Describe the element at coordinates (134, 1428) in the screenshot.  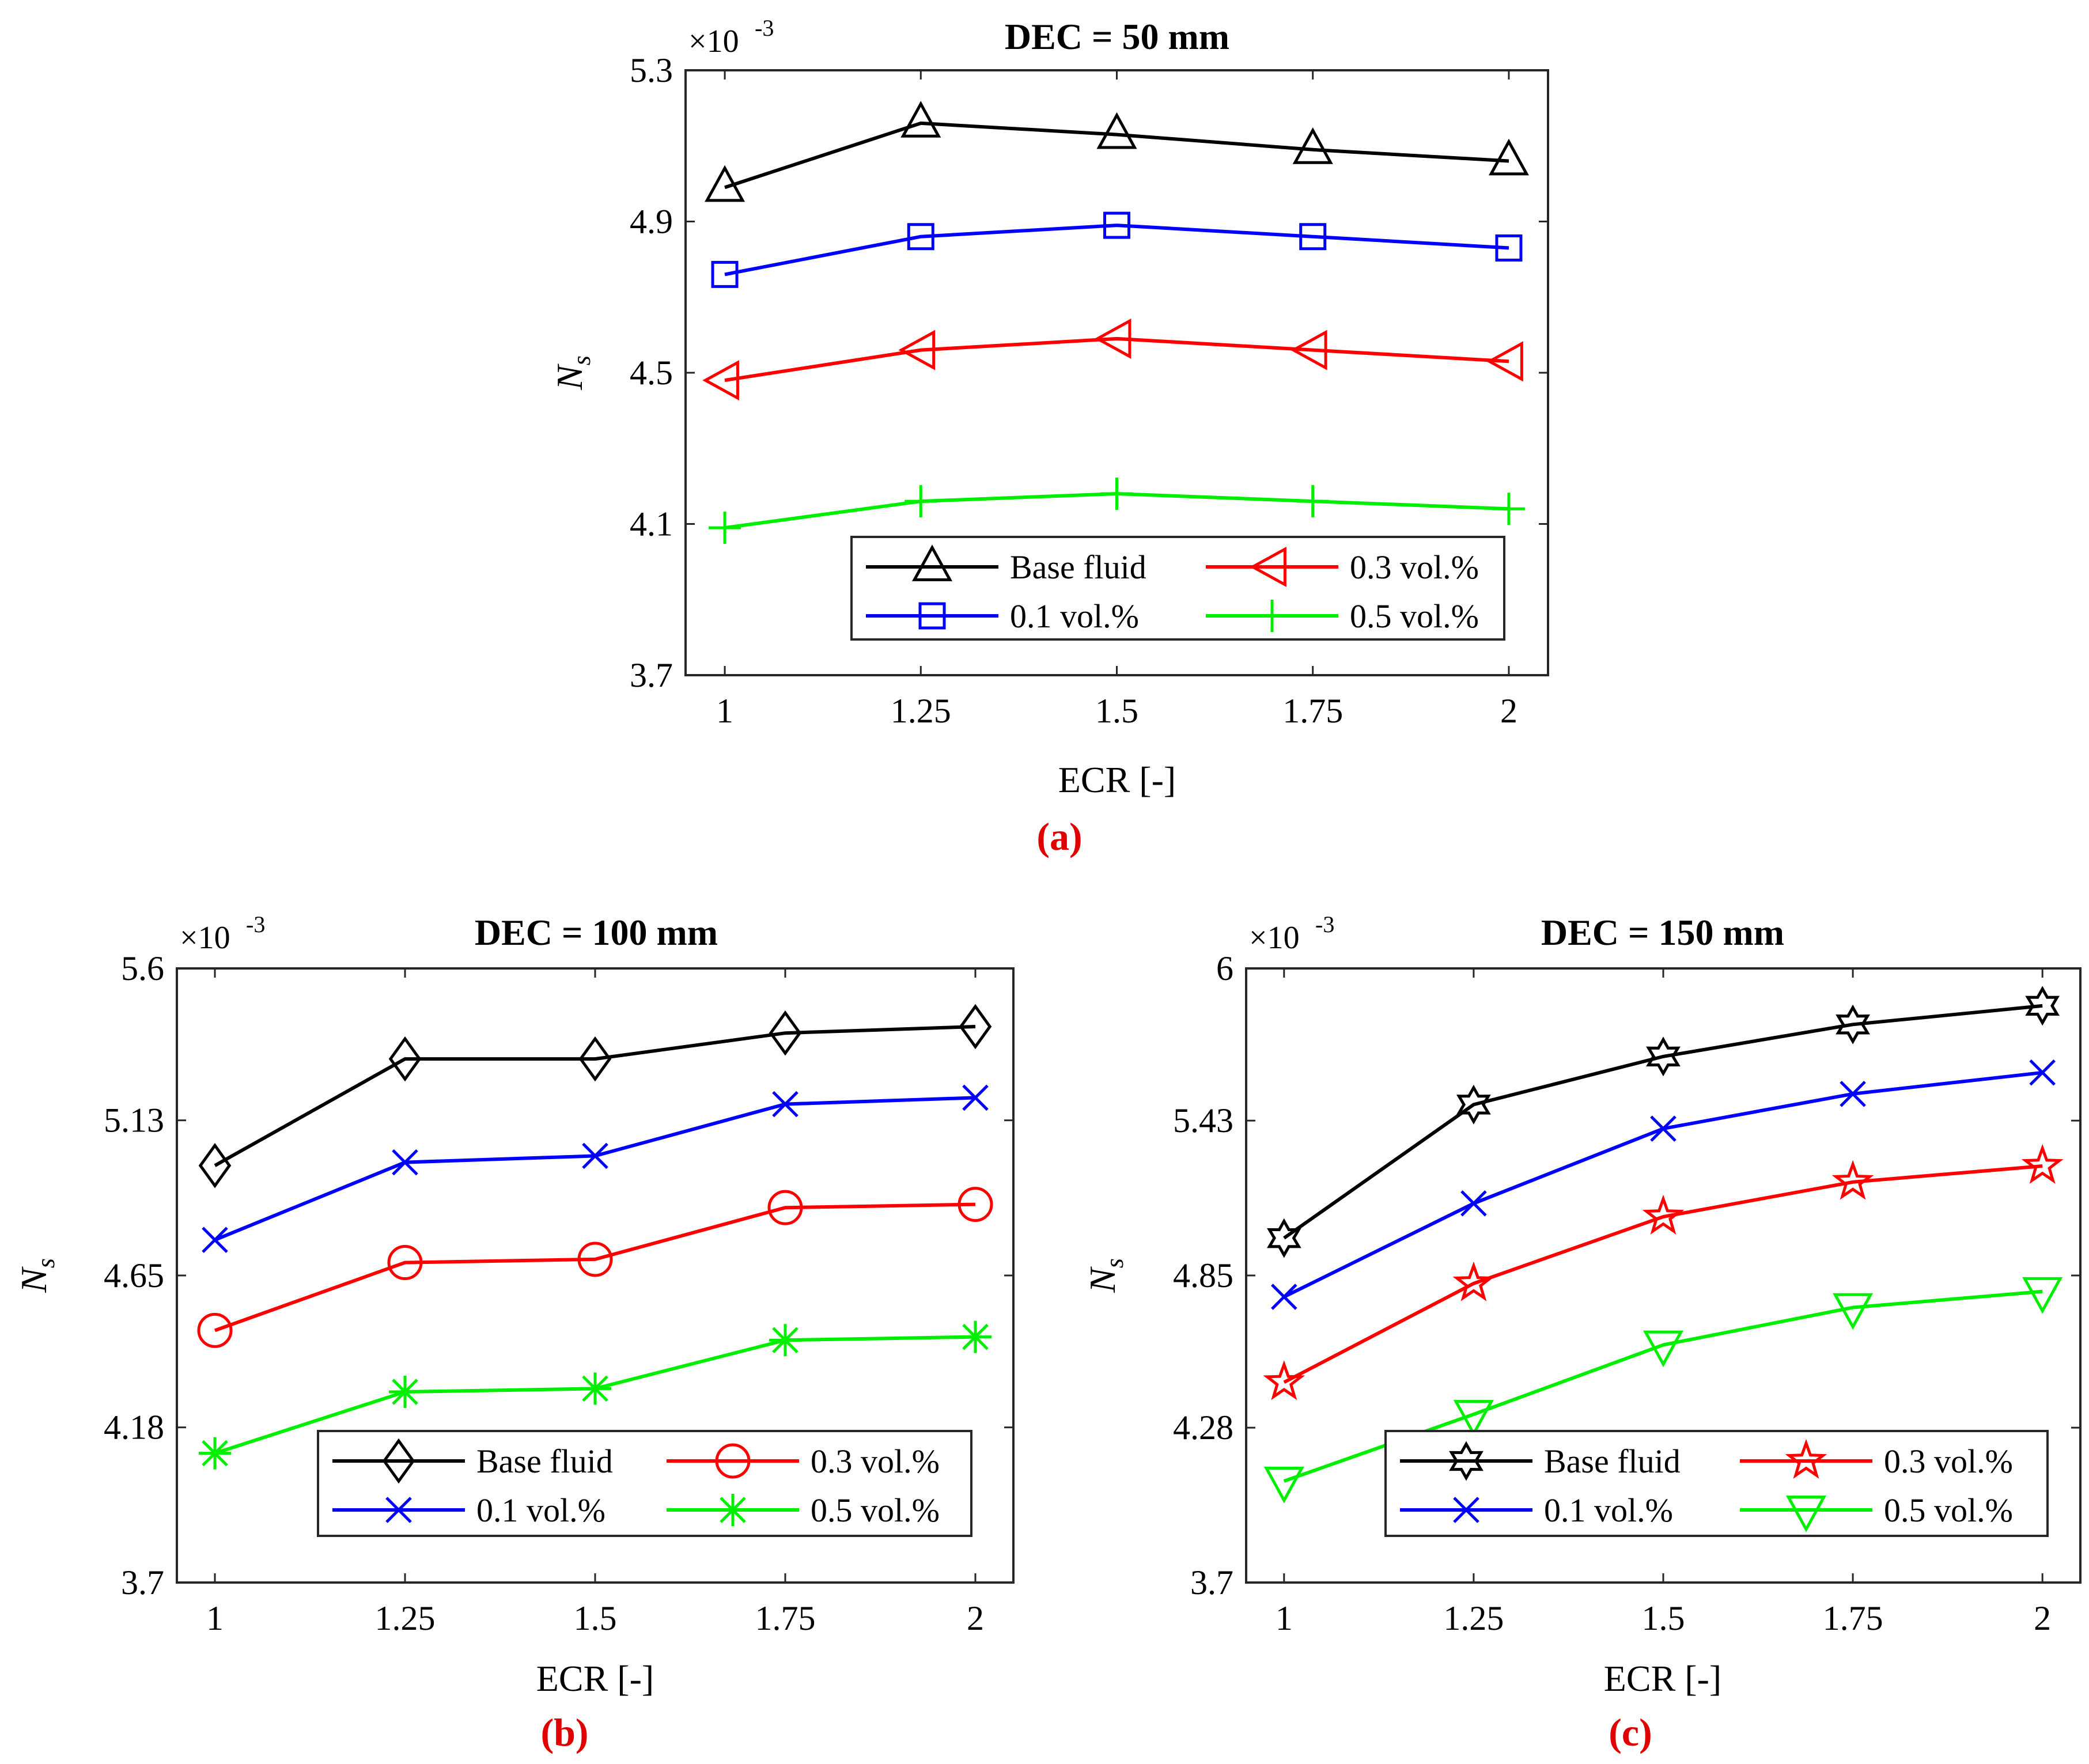
I see `panel-b-y-tick-label: 4.18` at that location.